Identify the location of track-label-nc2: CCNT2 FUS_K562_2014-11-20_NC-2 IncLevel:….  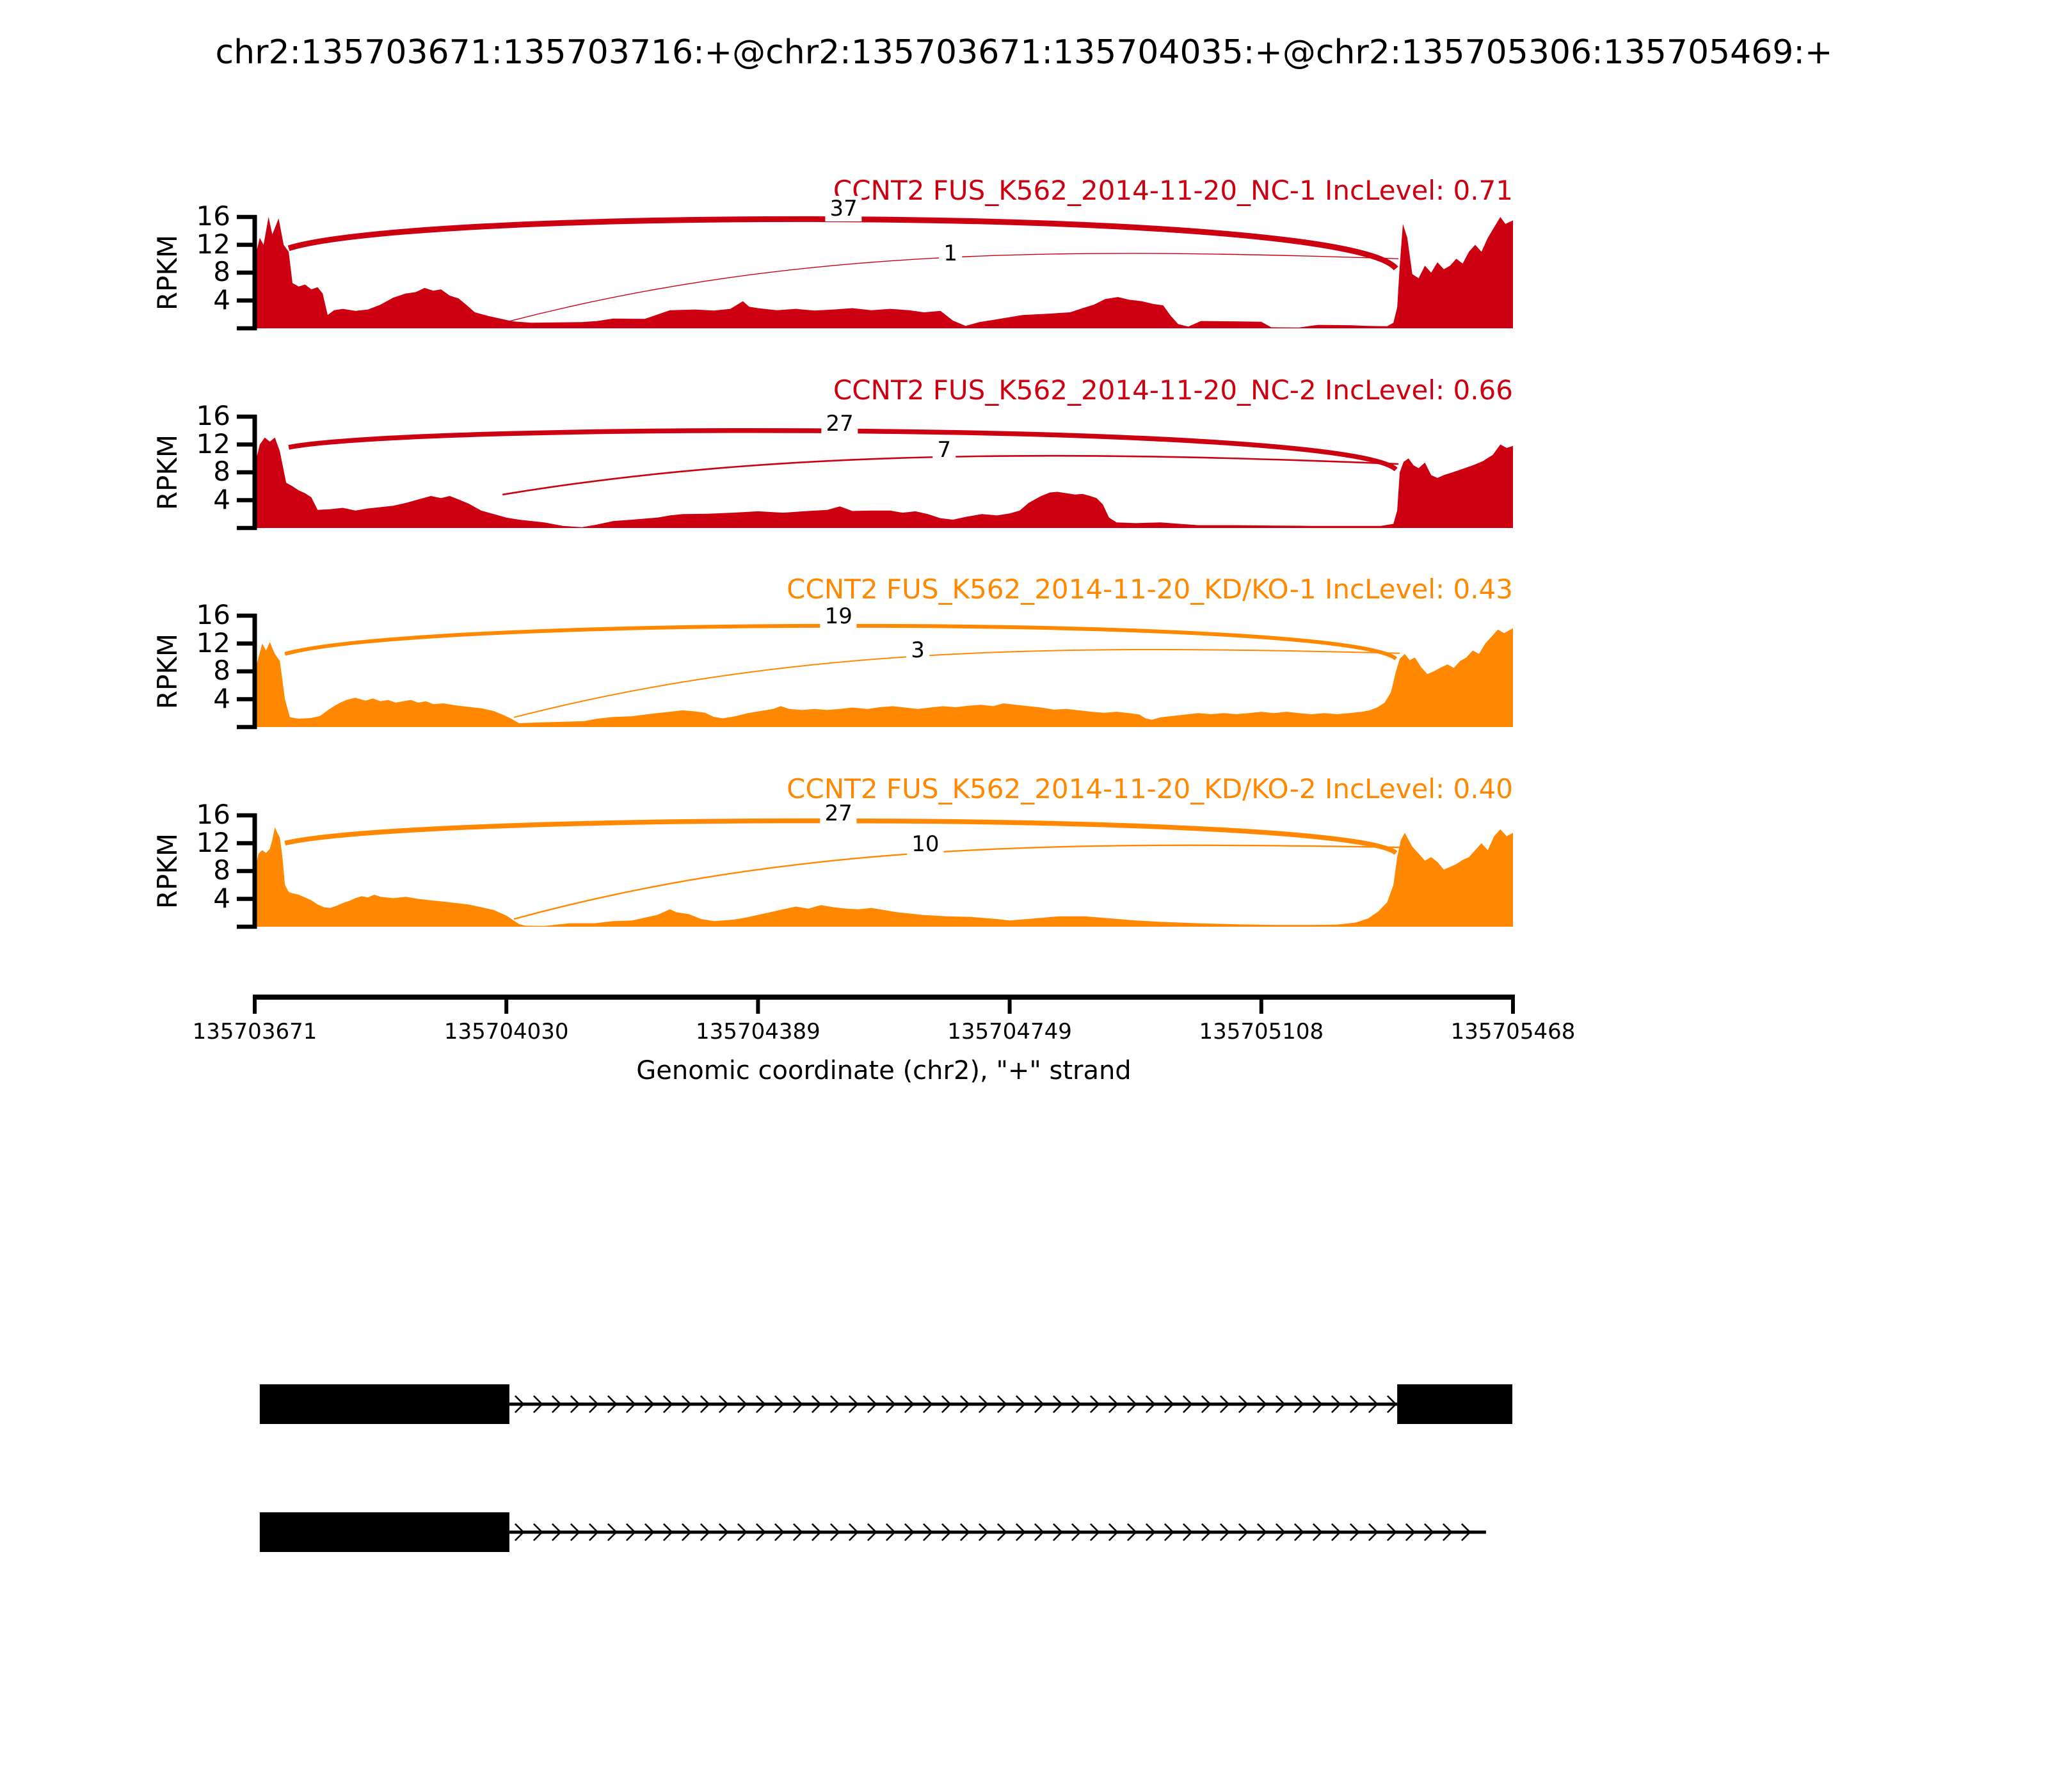
(1173, 390).